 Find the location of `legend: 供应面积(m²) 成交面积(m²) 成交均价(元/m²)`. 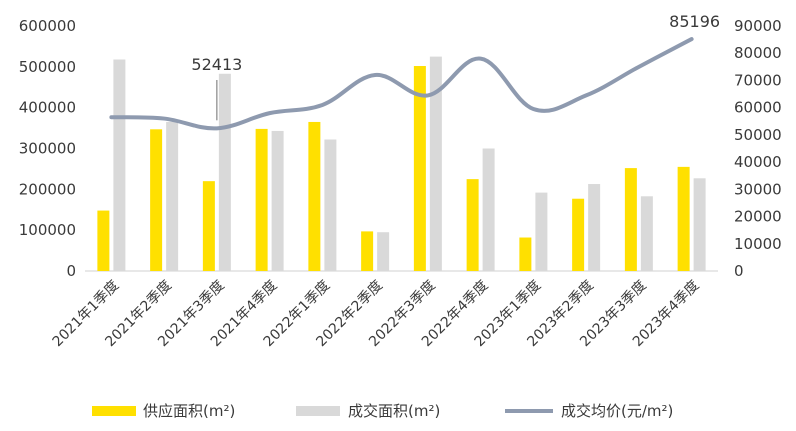

legend: 供应面积(m²) 成交面积(m²) 成交均价(元/m²) is located at coordinates (382, 411).